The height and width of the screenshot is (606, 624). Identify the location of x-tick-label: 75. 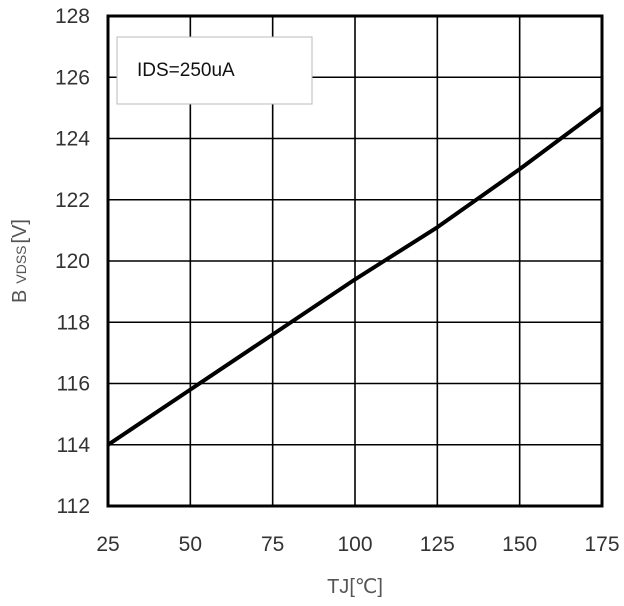
(272, 544).